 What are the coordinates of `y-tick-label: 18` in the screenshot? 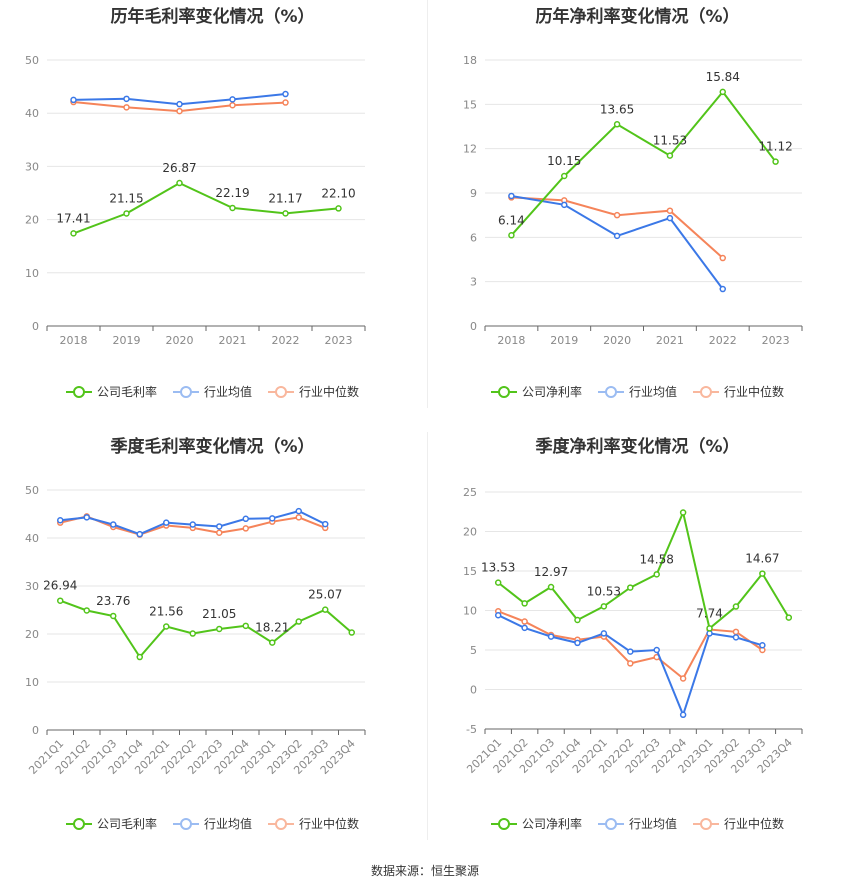 It's located at (470, 60).